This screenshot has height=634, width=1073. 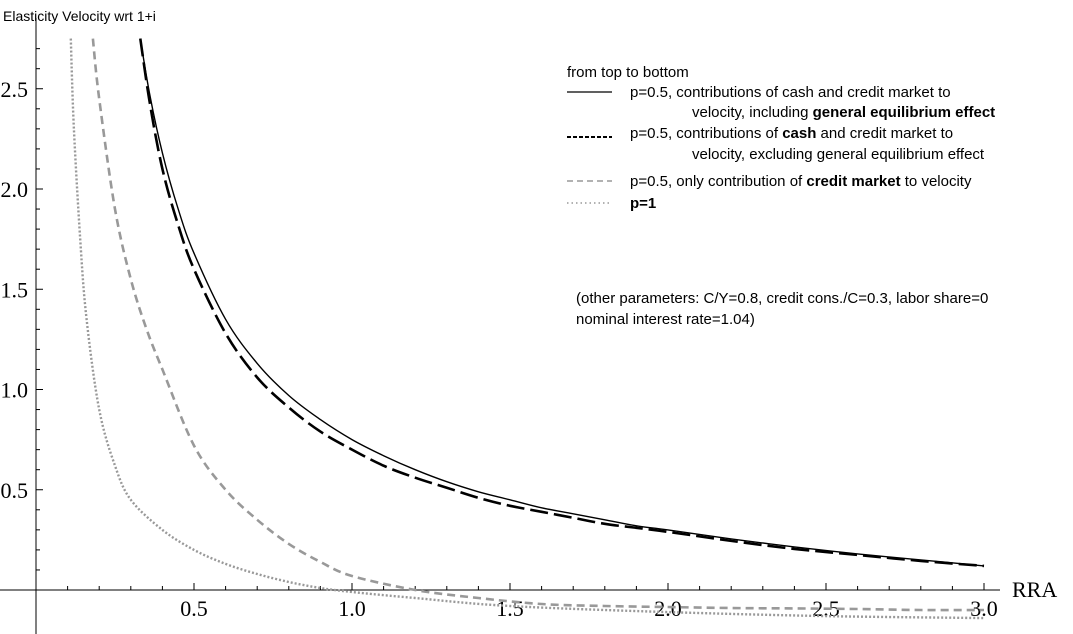 I want to click on legend-text-segment: cash, so click(x=799, y=133).